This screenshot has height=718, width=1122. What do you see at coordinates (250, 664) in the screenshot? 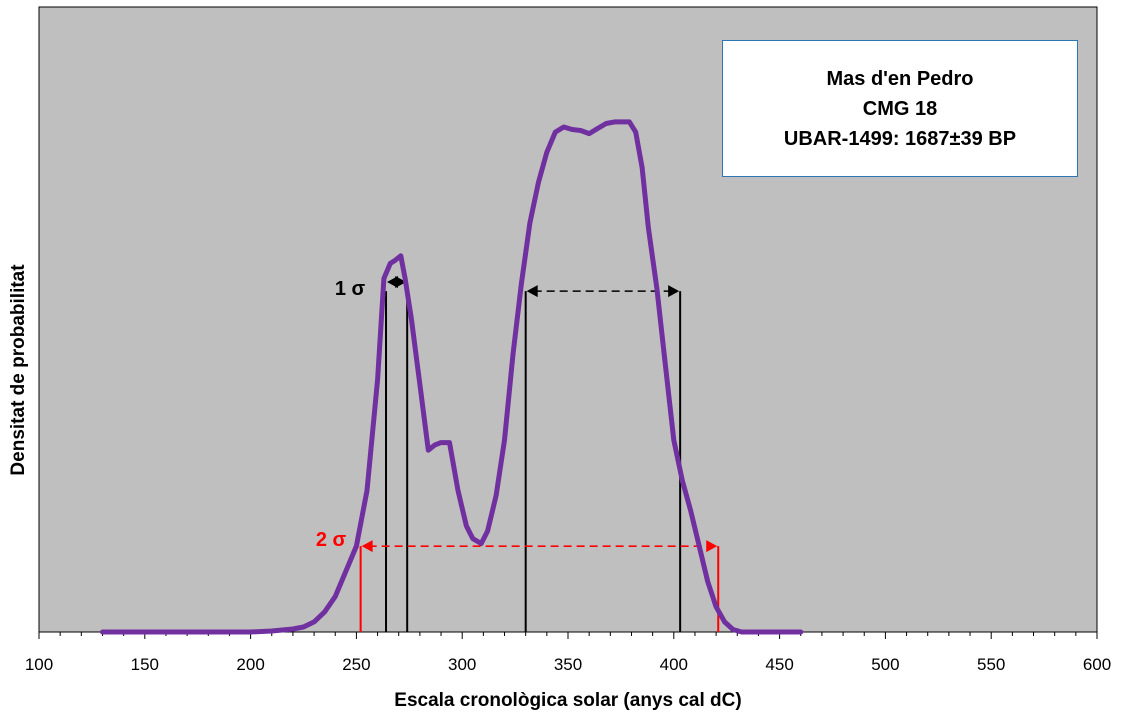
I see `x-tick-label: 200` at bounding box center [250, 664].